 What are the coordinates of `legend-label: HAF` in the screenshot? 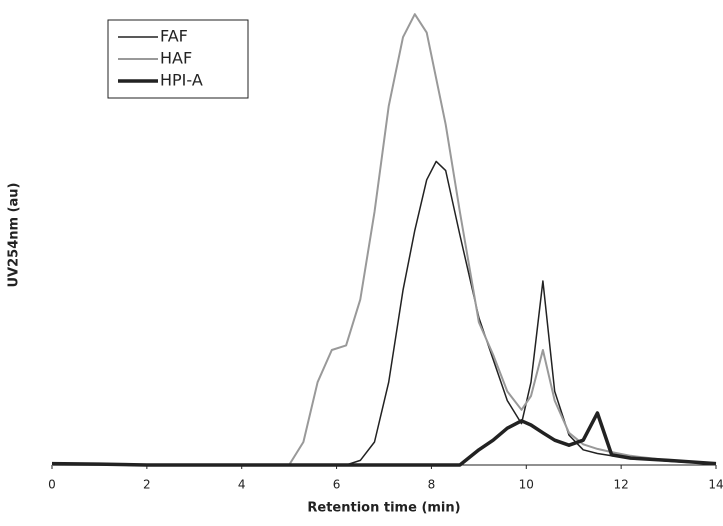 It's located at (176, 58).